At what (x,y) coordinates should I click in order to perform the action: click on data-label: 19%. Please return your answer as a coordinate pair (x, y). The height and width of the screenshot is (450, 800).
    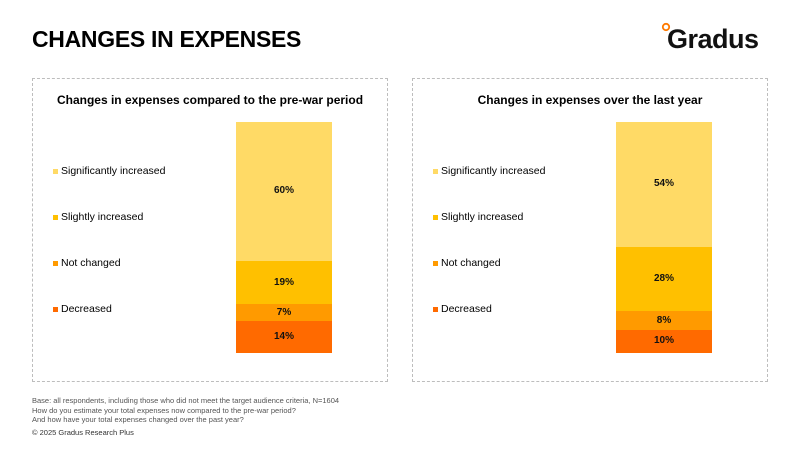
    Looking at the image, I should click on (283, 282).